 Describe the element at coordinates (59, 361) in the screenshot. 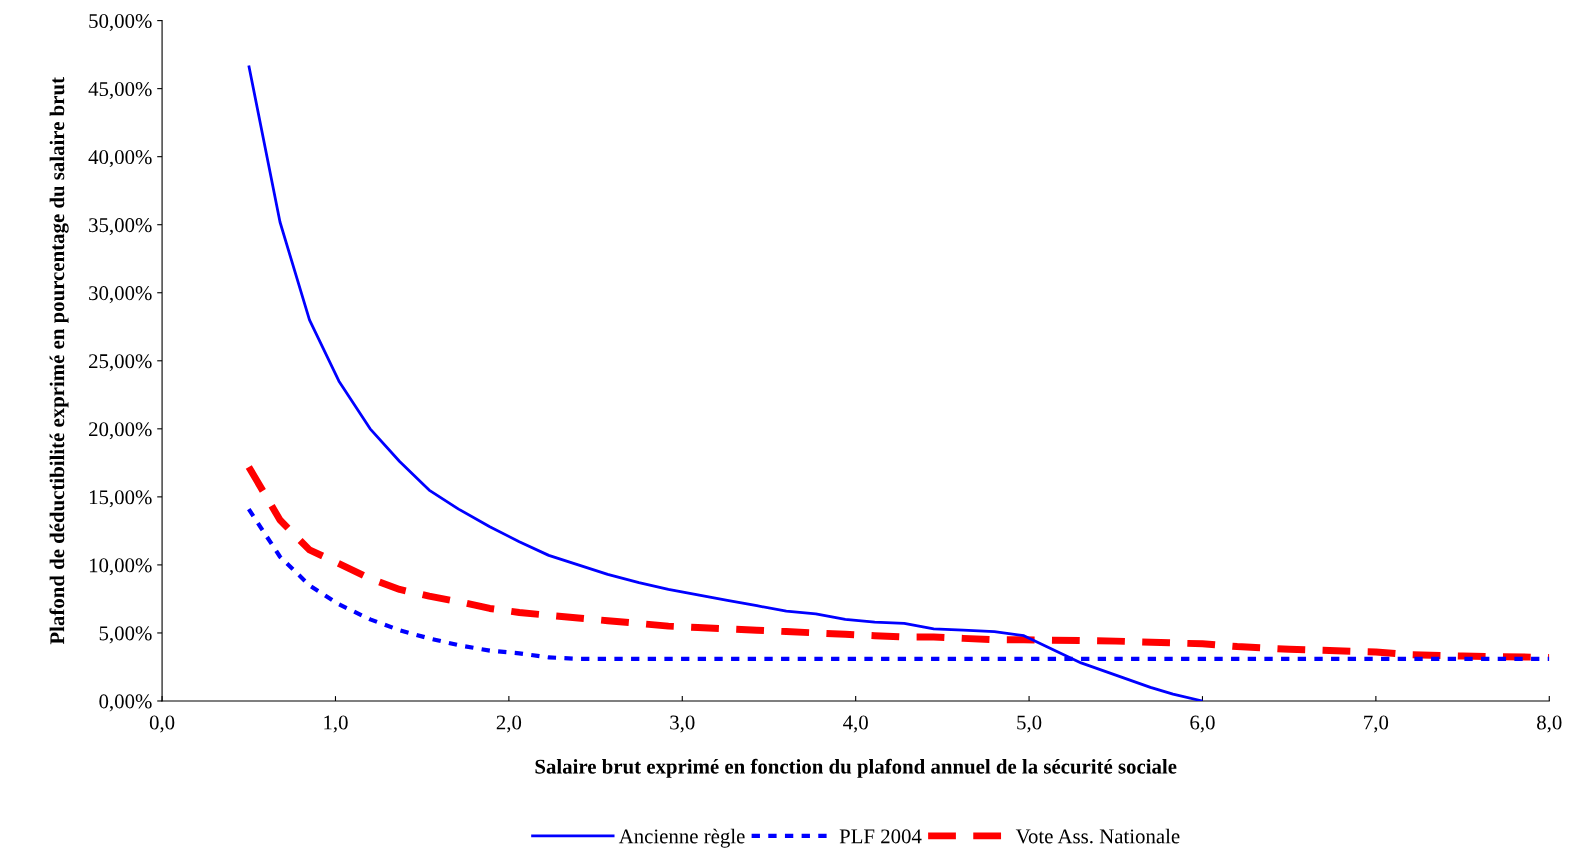

I see `y-axis-title: Plafond de déductibilité exprimé en pourcentage du salaire brut` at that location.